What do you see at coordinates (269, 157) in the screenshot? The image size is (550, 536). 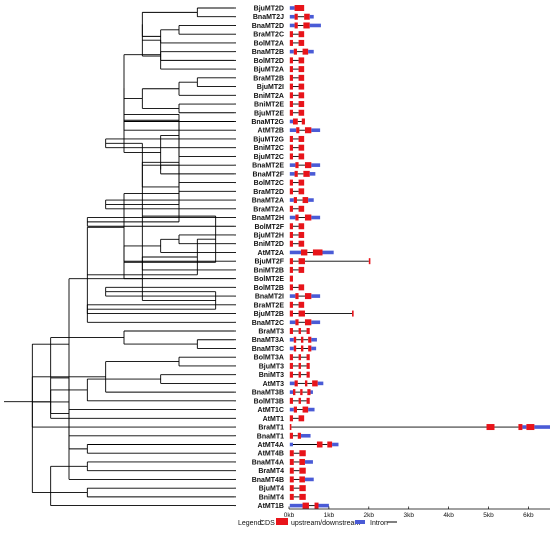 I see `gene-label: BjuMT2C` at bounding box center [269, 157].